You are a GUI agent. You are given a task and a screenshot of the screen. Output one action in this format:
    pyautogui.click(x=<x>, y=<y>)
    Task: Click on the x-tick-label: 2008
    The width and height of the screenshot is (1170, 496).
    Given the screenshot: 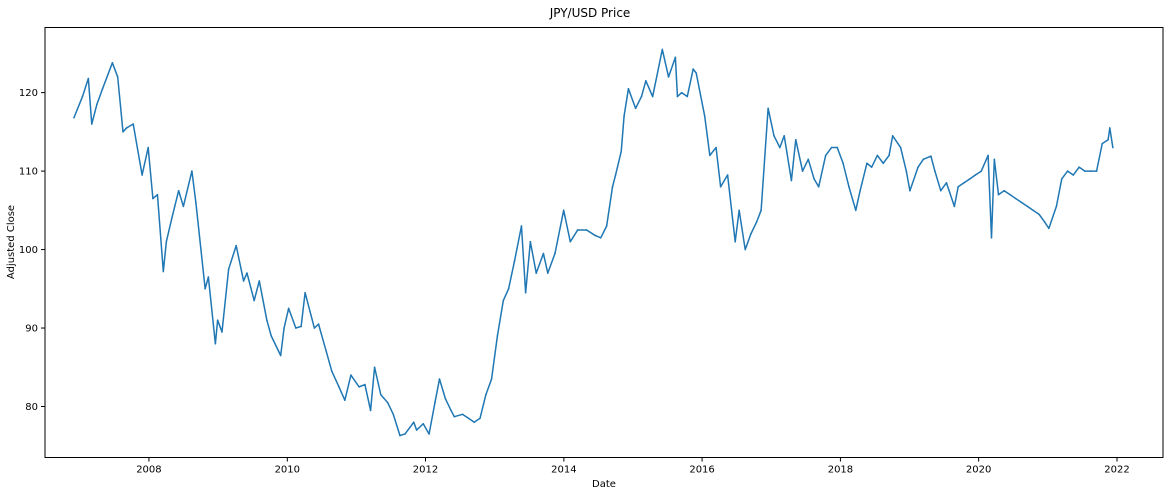 What is the action you would take?
    pyautogui.click(x=148, y=470)
    